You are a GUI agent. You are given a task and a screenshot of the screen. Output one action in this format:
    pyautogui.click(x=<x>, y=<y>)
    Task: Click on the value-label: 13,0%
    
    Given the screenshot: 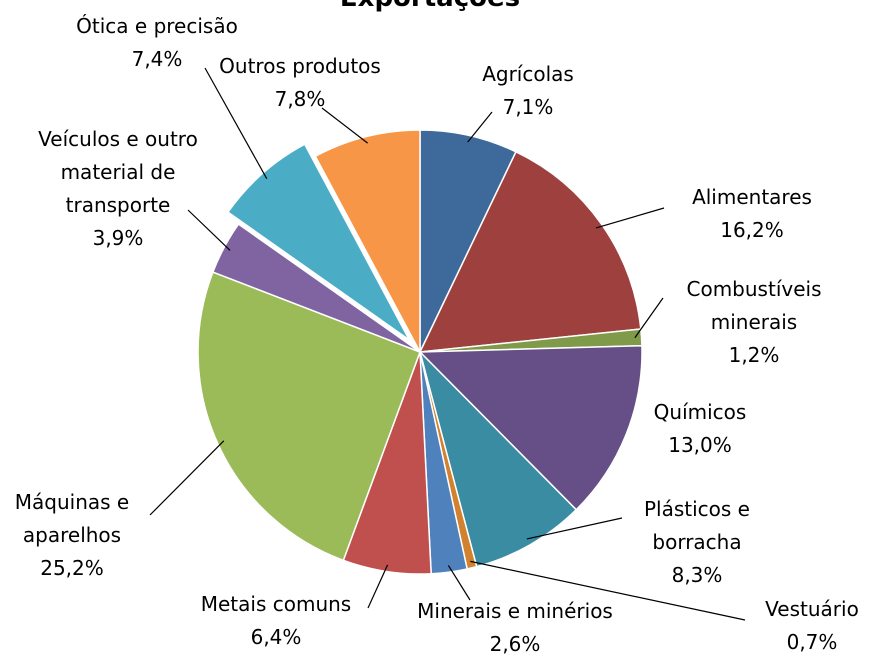 What is the action you would take?
    pyautogui.click(x=700, y=445)
    